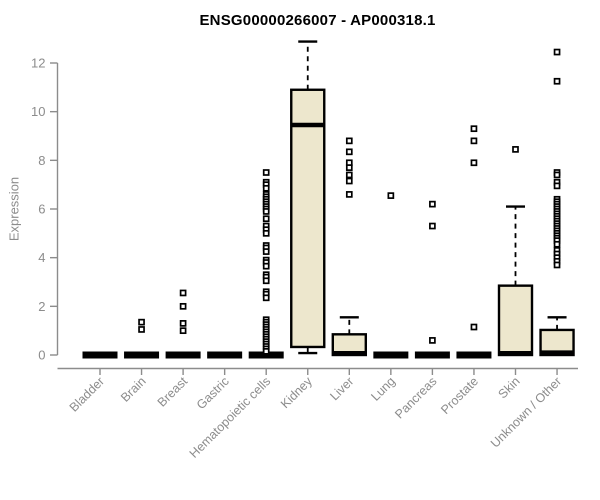 The height and width of the screenshot is (500, 600). I want to click on box-unknown-other, so click(557, 202).